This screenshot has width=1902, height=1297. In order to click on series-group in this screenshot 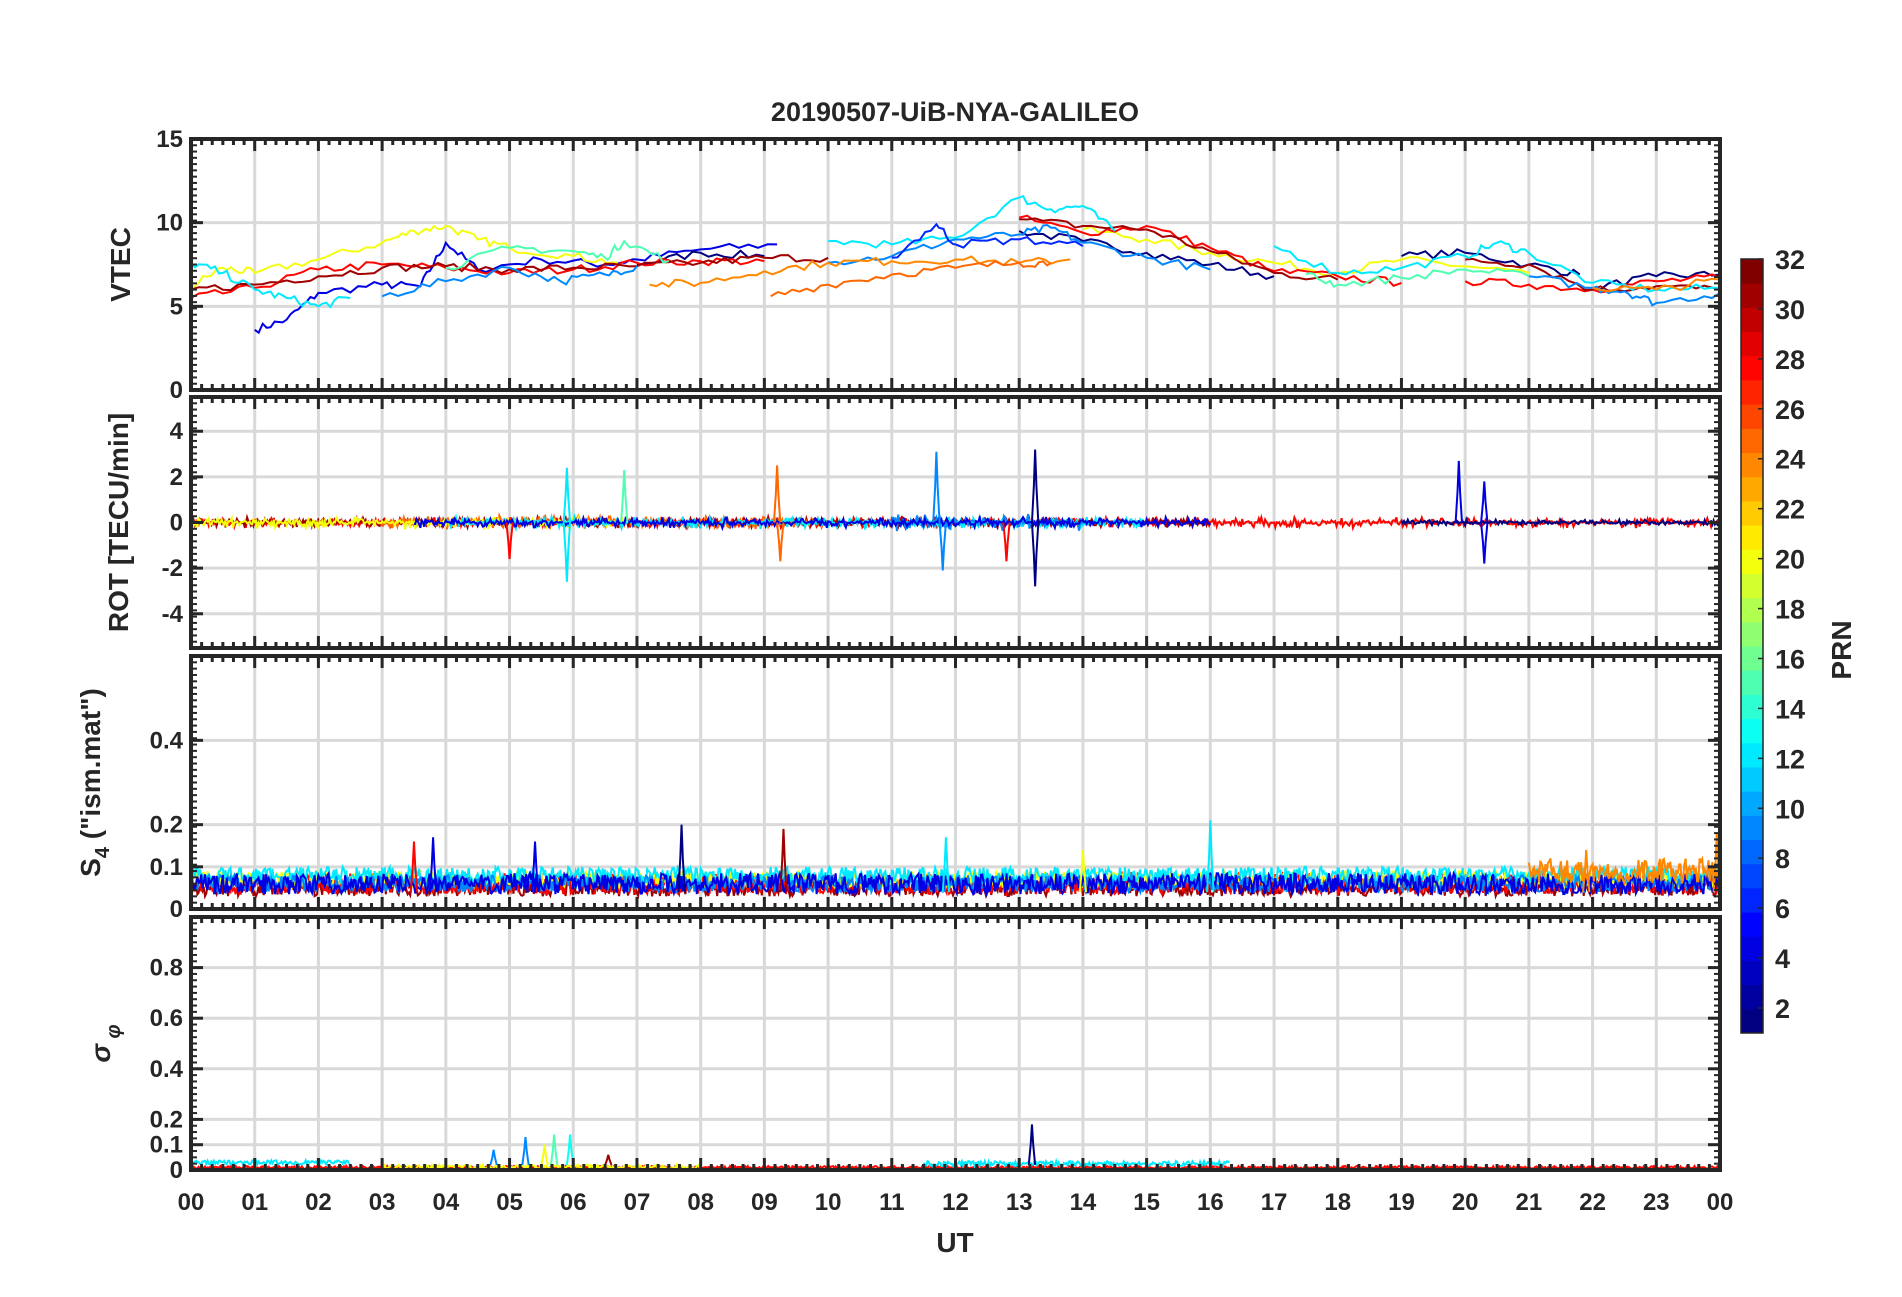, I will do `click(955, 264)`.